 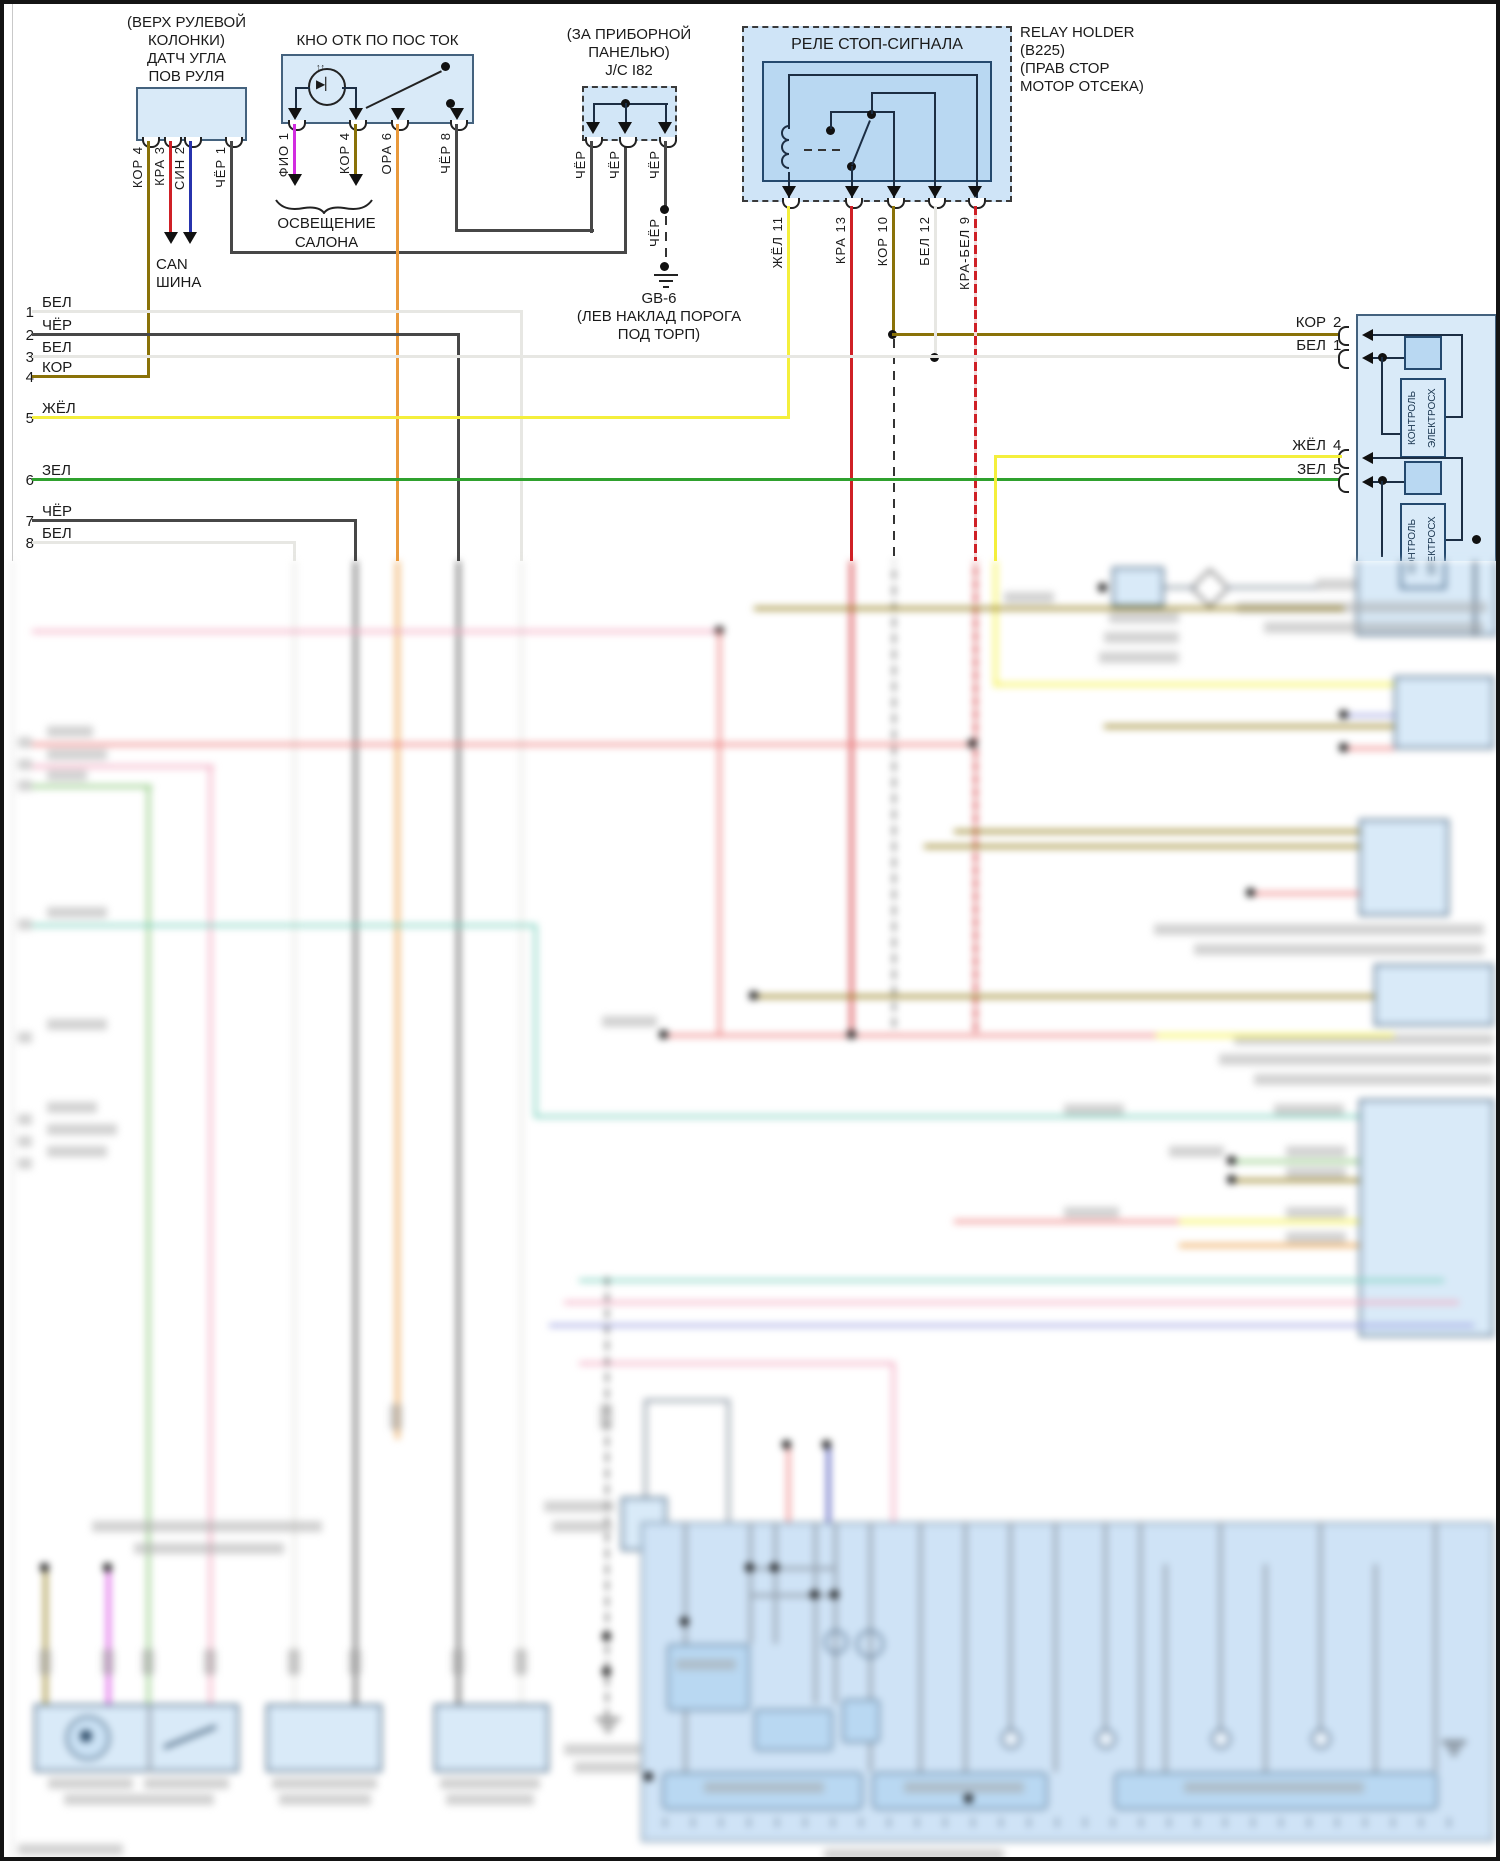 What do you see at coordinates (687, 479) in the screenshot?
I see `wire-zel` at bounding box center [687, 479].